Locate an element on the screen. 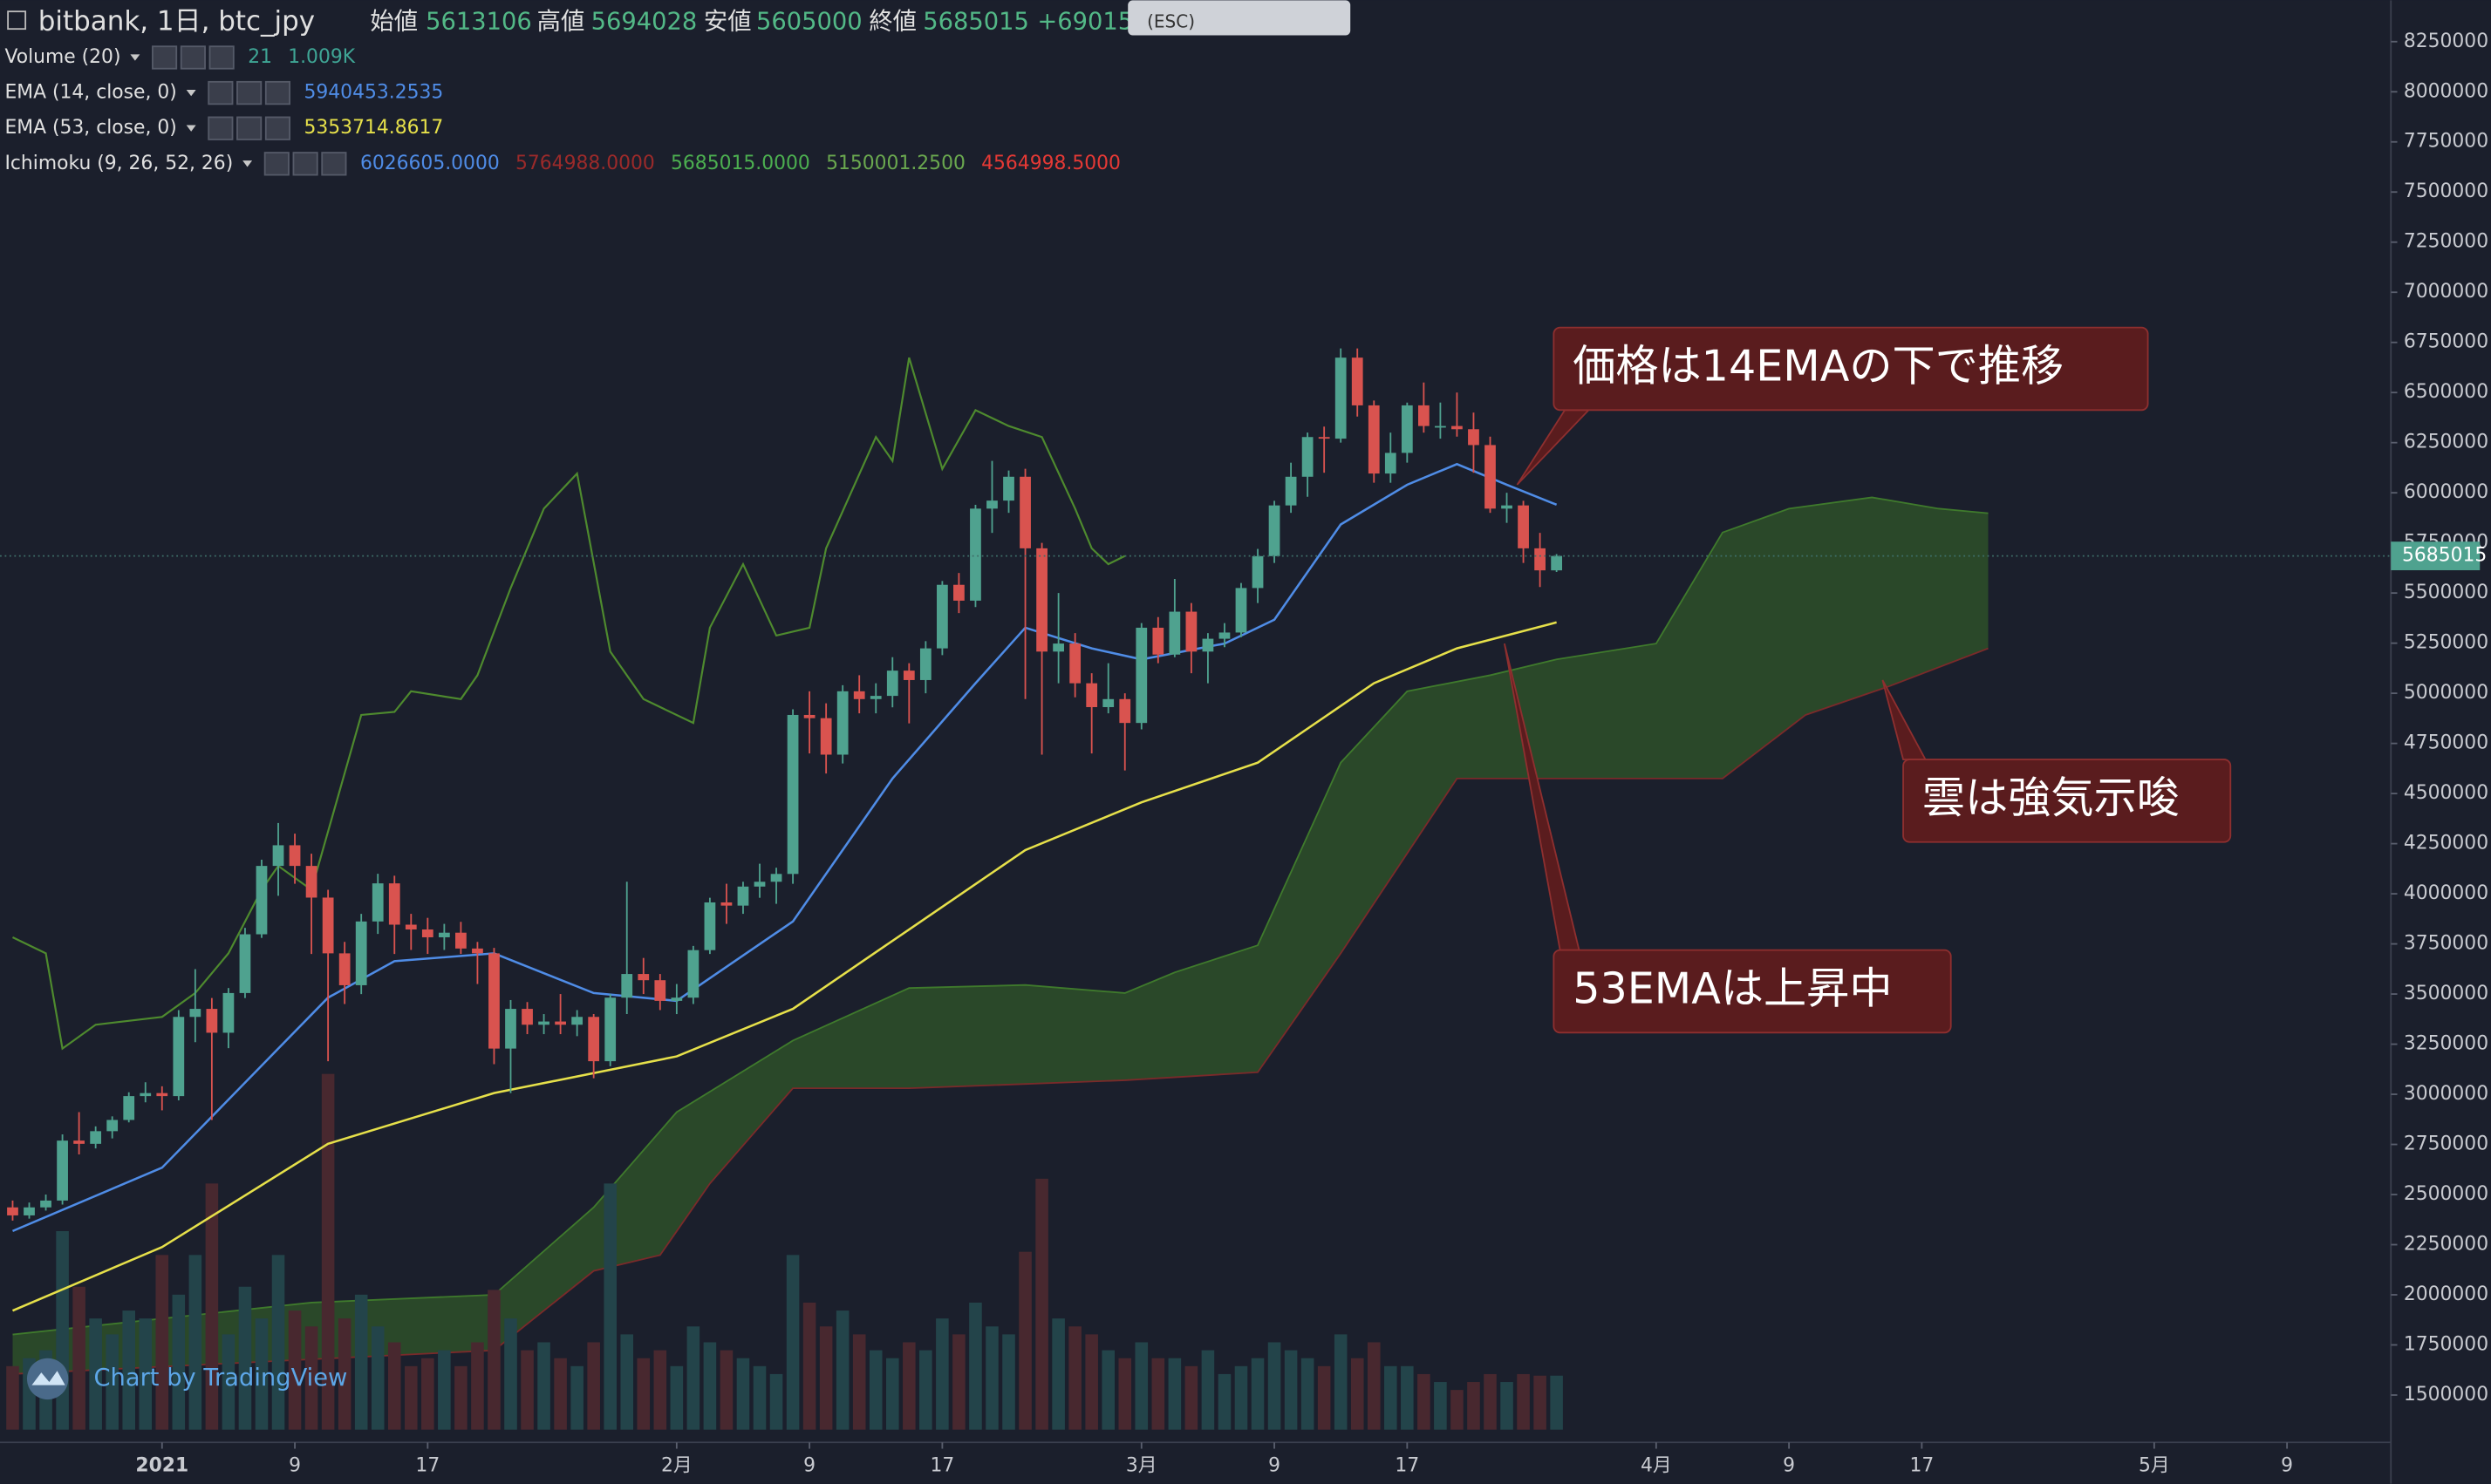 This screenshot has height=1484, width=2491. indicator-value: 21 is located at coordinates (260, 57).